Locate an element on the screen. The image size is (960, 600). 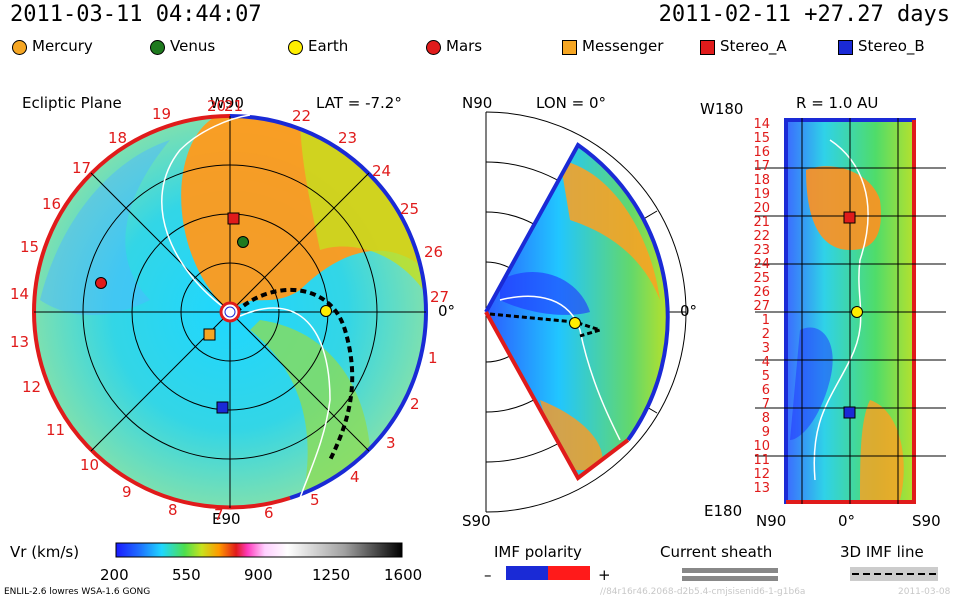
svg-text: 27 is located at coordinates (761, 306).